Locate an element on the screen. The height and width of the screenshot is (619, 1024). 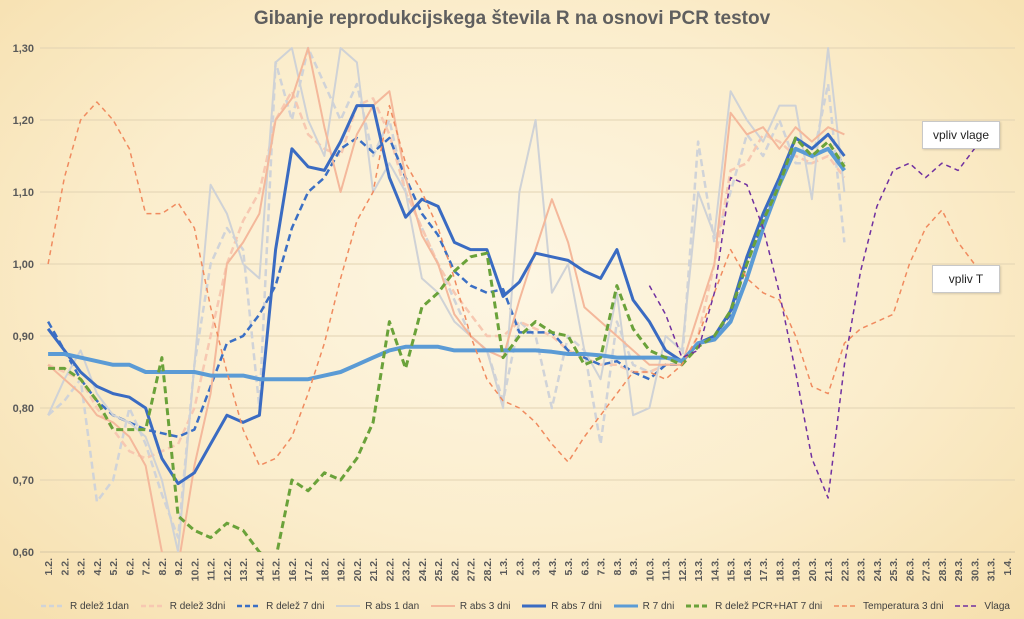
legend-item: R delež 3dni is located at coordinates (182, 606).